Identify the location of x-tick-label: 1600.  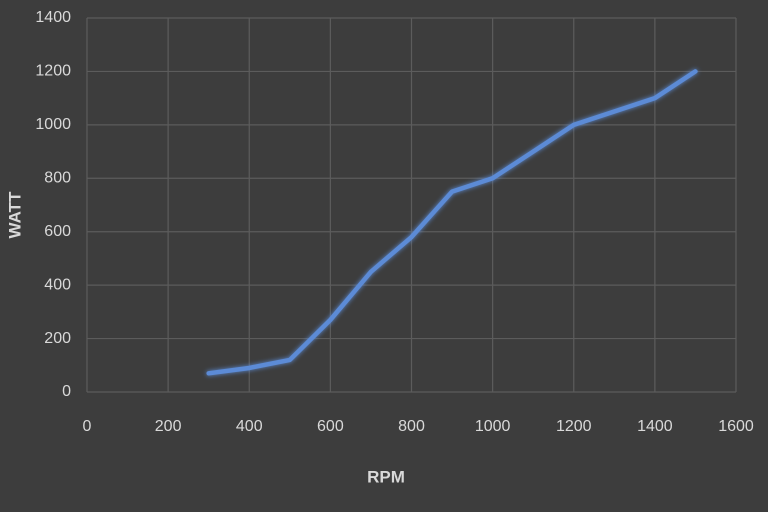
(736, 426).